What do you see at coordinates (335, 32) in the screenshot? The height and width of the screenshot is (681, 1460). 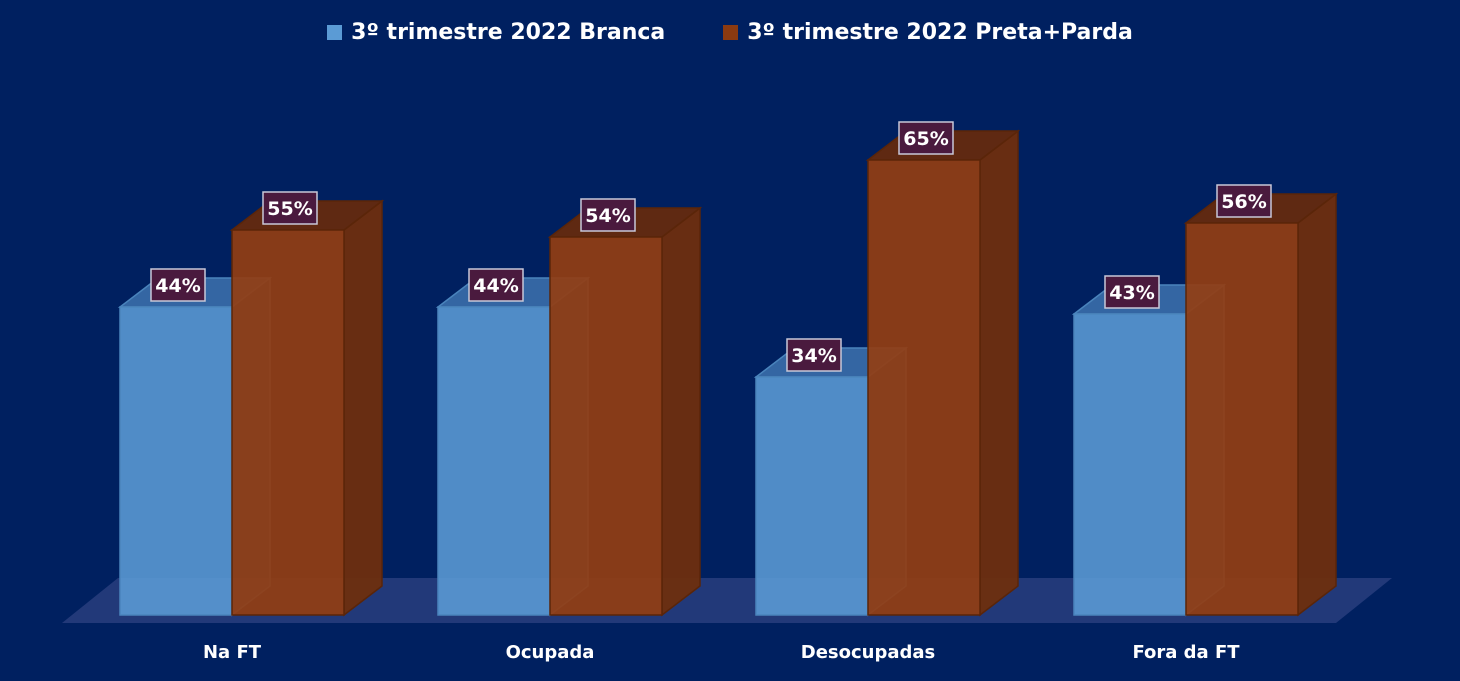 I see `legend-swatch-branca` at bounding box center [335, 32].